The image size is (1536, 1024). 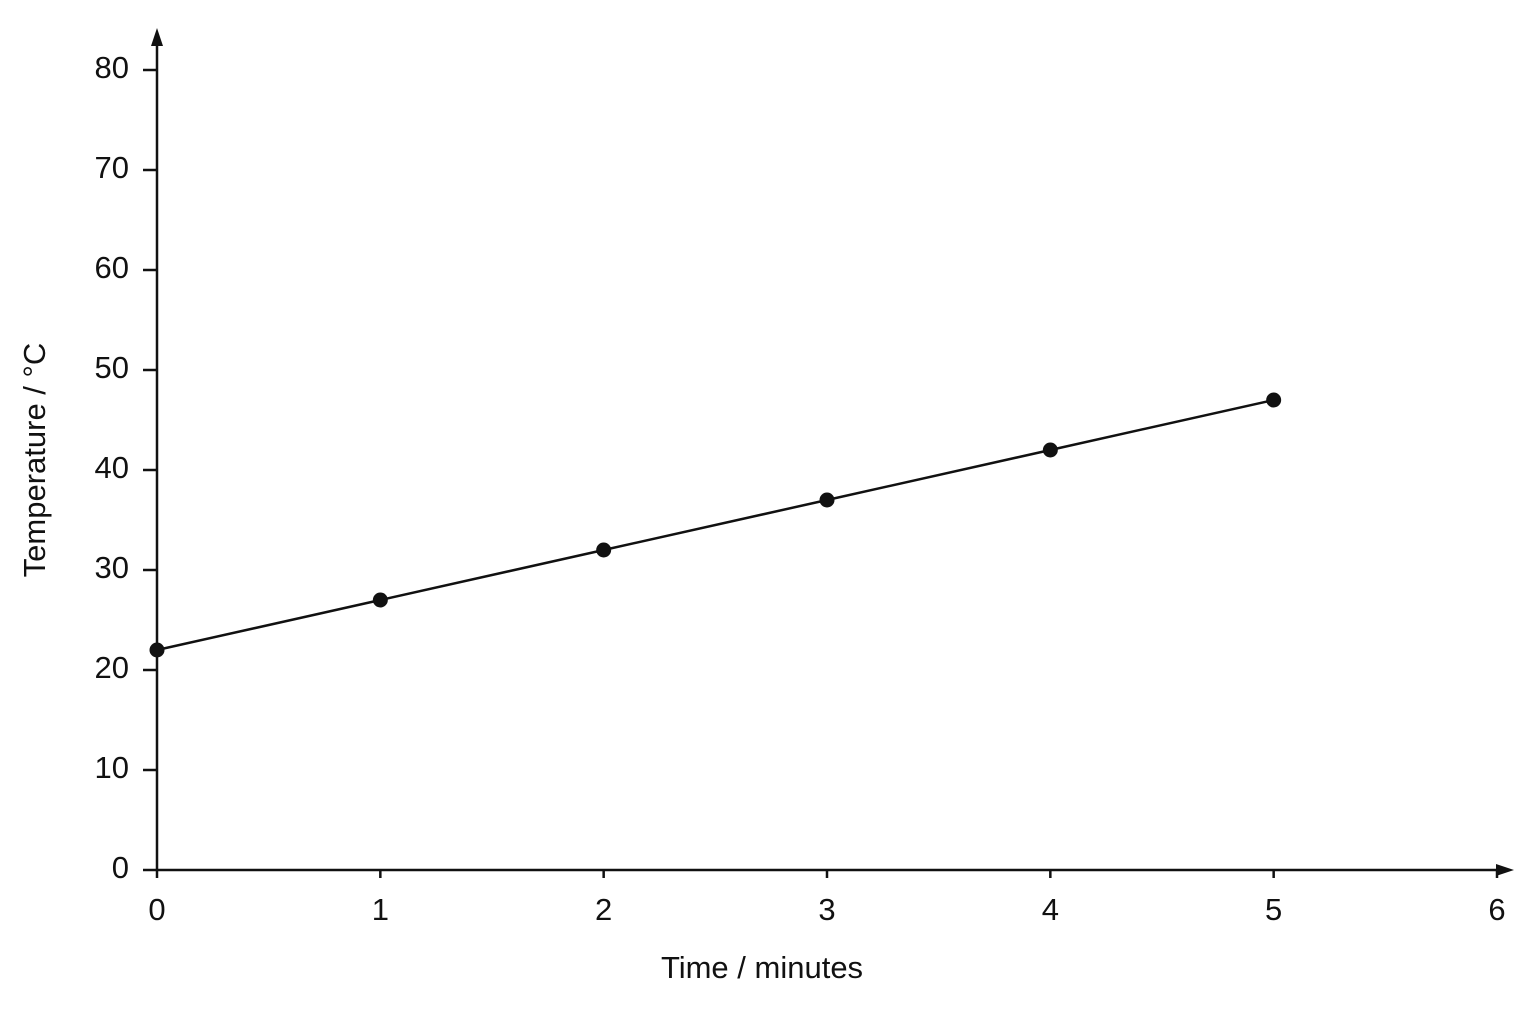 What do you see at coordinates (1496, 909) in the screenshot?
I see `x-tick-label: 6` at bounding box center [1496, 909].